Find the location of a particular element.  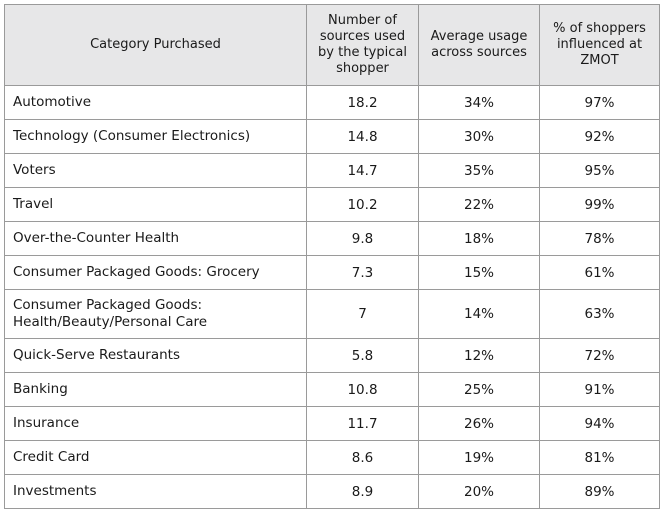

sources-cell: 8.9 is located at coordinates (362, 491).